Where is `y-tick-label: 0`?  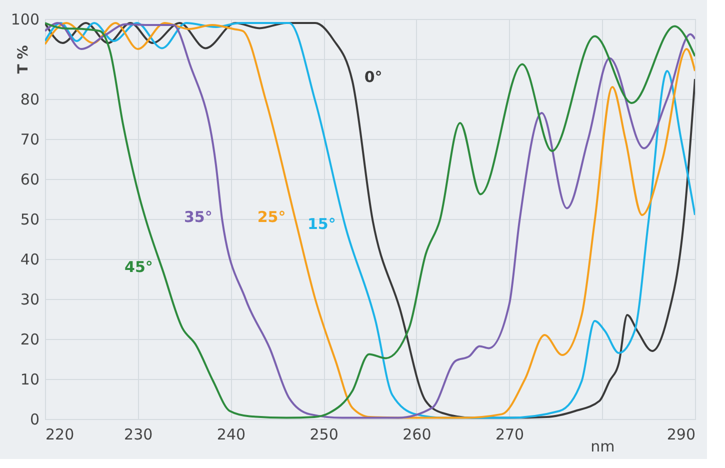 y-tick-label: 0 is located at coordinates (35, 419).